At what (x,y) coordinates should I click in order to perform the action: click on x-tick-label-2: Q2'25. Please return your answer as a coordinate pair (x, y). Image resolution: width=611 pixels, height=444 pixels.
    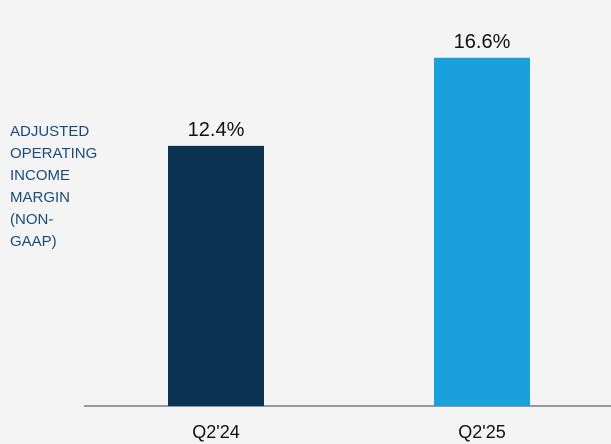
    Looking at the image, I should click on (481, 432).